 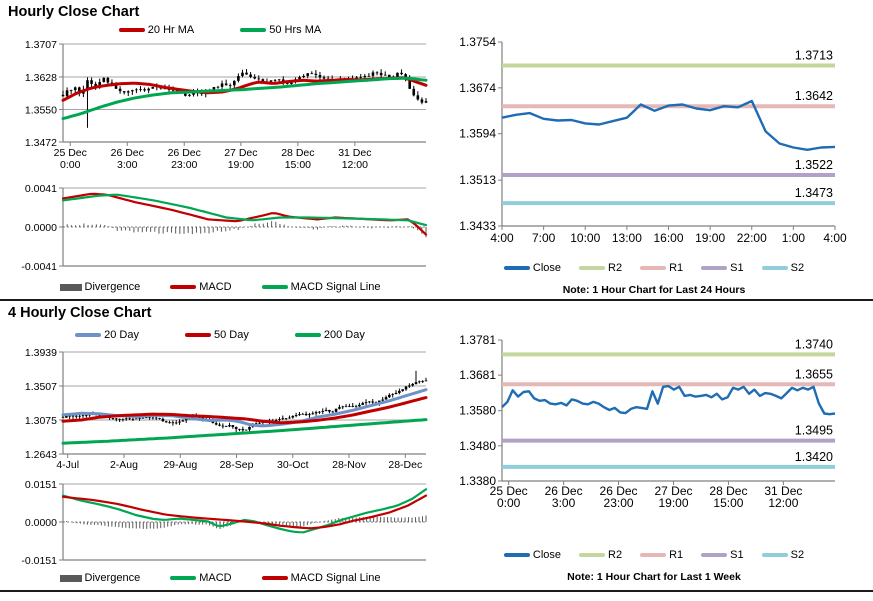 I want to click on svg-text: 1.3740, so click(x=814, y=344).